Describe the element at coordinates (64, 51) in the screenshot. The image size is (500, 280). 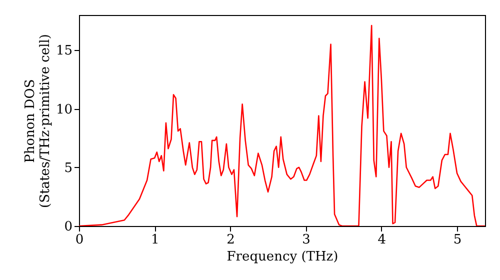
I see `y-tick-label: 15` at that location.